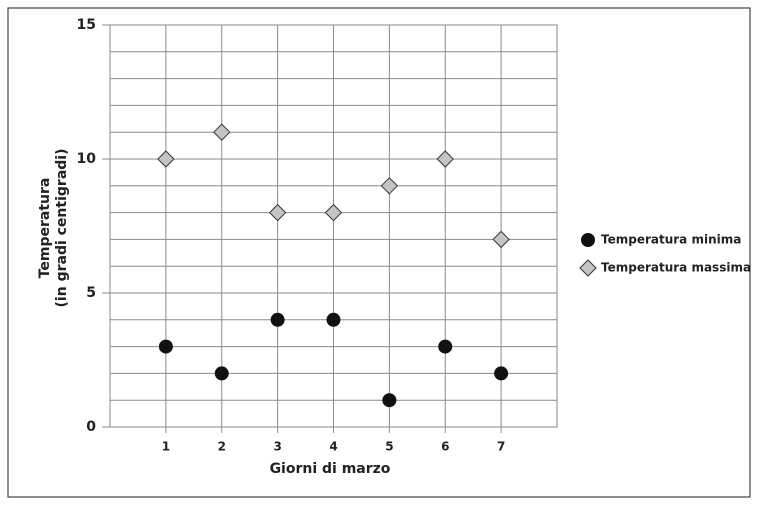 This screenshot has width=761, height=507. Describe the element at coordinates (91, 427) in the screenshot. I see `y-tick-label: 0` at that location.